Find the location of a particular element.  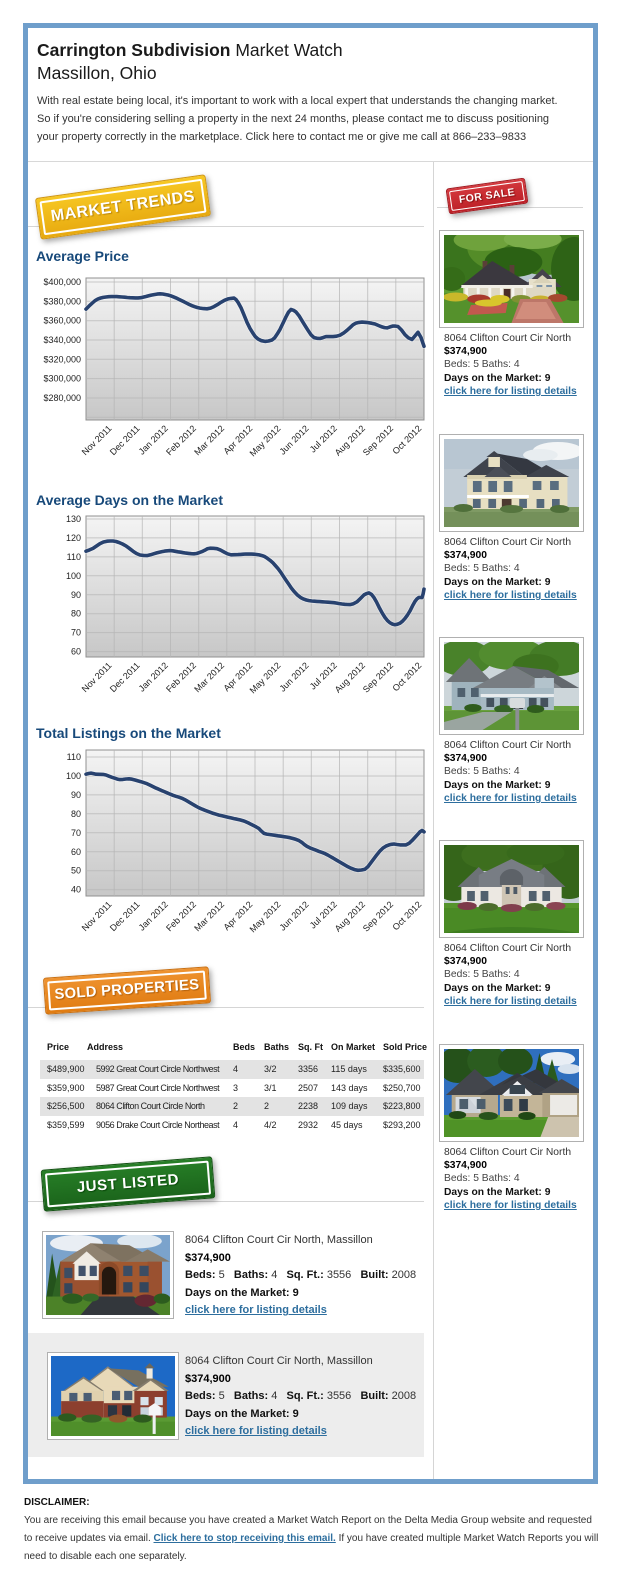

svg-text: 130 is located at coordinates (73, 519).